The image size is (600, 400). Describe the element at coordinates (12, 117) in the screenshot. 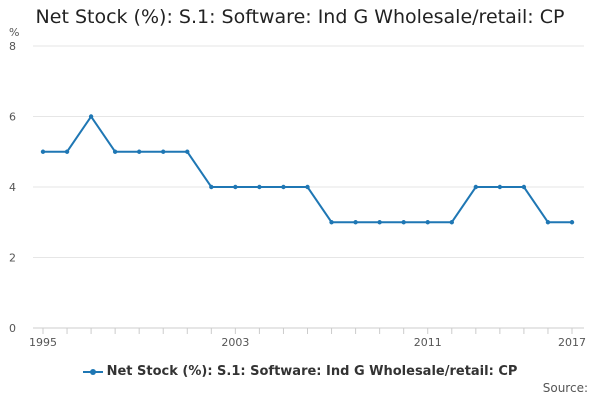

I see `y-tick-label: 6` at that location.